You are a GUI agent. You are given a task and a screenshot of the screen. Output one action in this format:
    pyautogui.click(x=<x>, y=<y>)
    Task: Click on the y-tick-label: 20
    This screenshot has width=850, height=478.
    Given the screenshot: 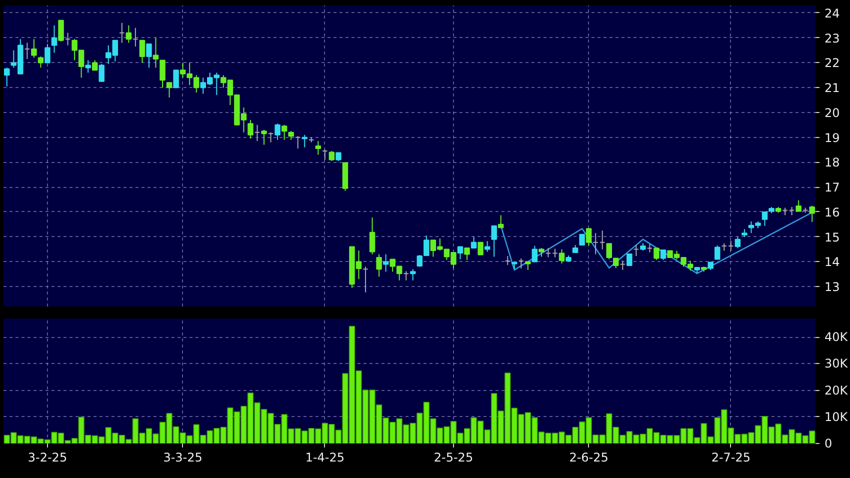 What is the action you would take?
    pyautogui.click(x=832, y=113)
    